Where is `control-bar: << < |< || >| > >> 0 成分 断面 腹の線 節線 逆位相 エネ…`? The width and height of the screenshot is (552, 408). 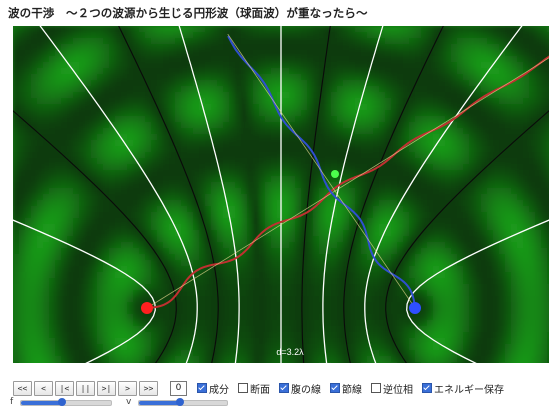
control-bar: << < |< || >| > >> 0 成分 断面 腹の線 節線 逆位相 エネ… is located at coordinates (263, 388).